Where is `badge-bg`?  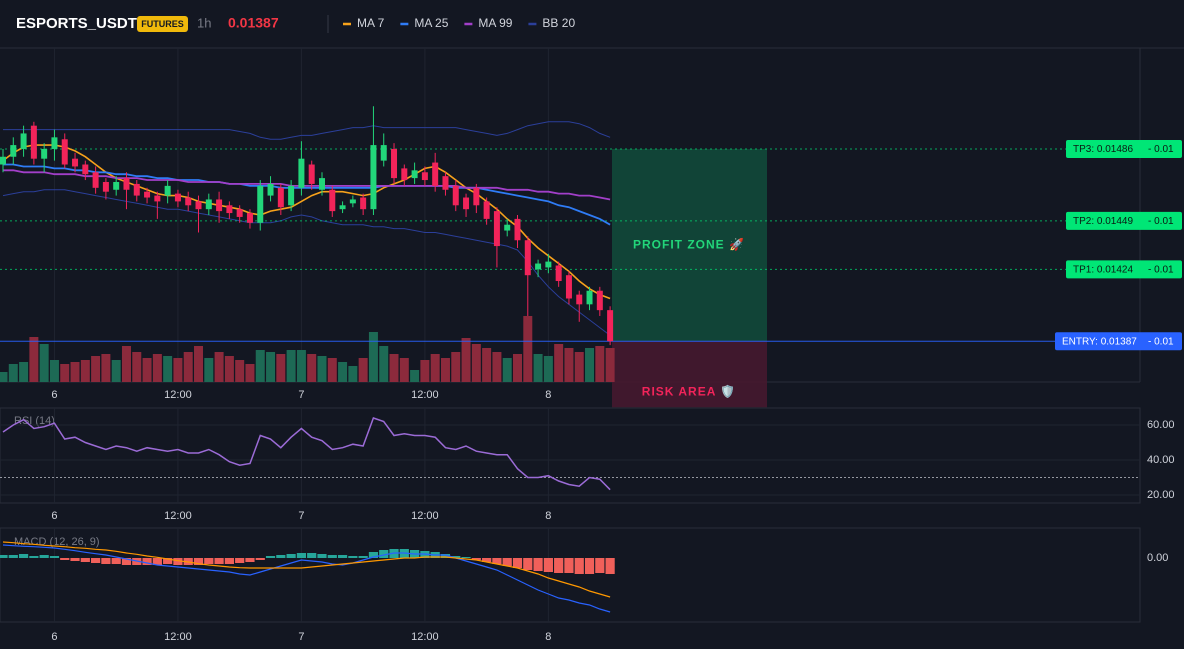
badge-bg is located at coordinates (162, 24).